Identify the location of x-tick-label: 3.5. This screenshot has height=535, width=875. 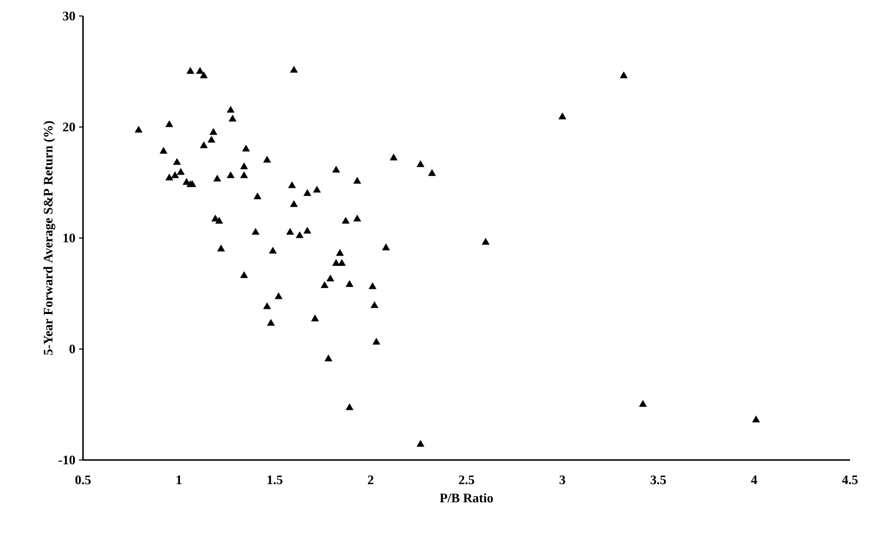
(658, 480).